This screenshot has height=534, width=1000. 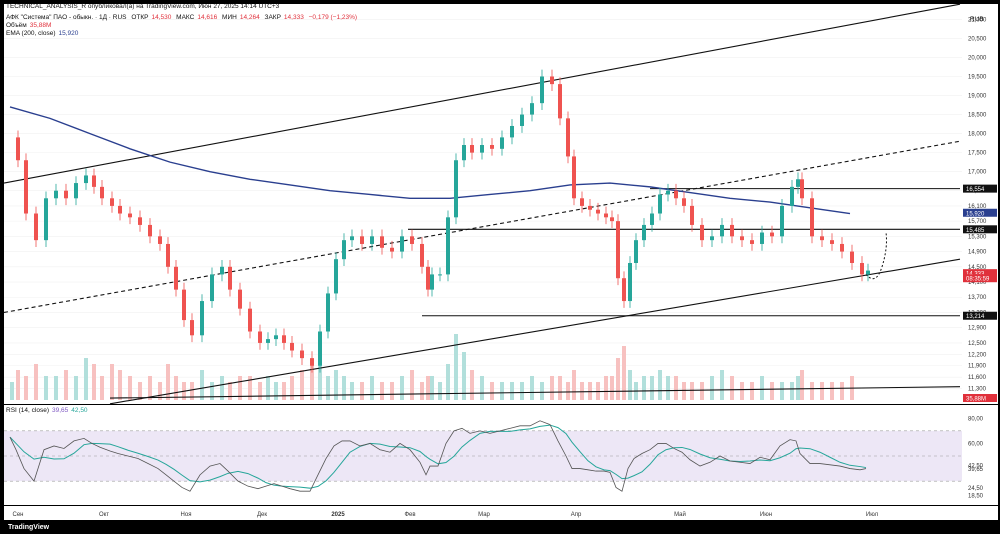 What do you see at coordinates (29, 527) in the screenshot?
I see `tradingview-logo: TradingView` at bounding box center [29, 527].